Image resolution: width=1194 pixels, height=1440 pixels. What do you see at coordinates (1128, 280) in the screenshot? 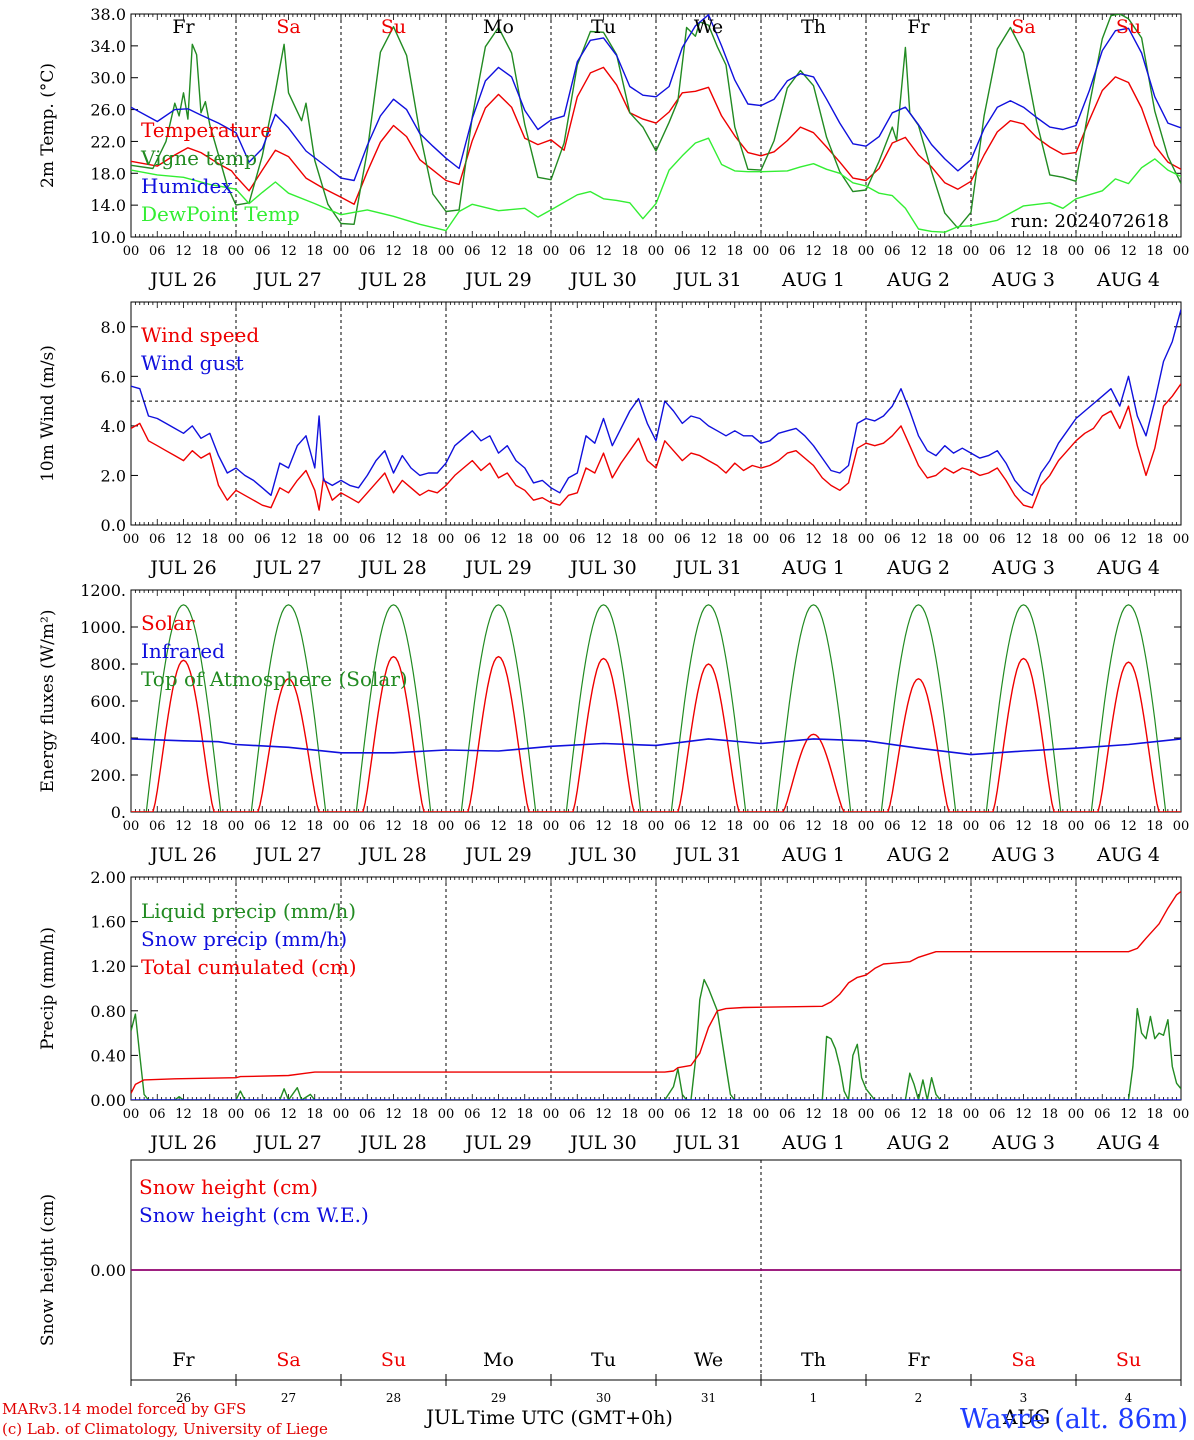
I see `day-label: AUG 4` at bounding box center [1128, 280].